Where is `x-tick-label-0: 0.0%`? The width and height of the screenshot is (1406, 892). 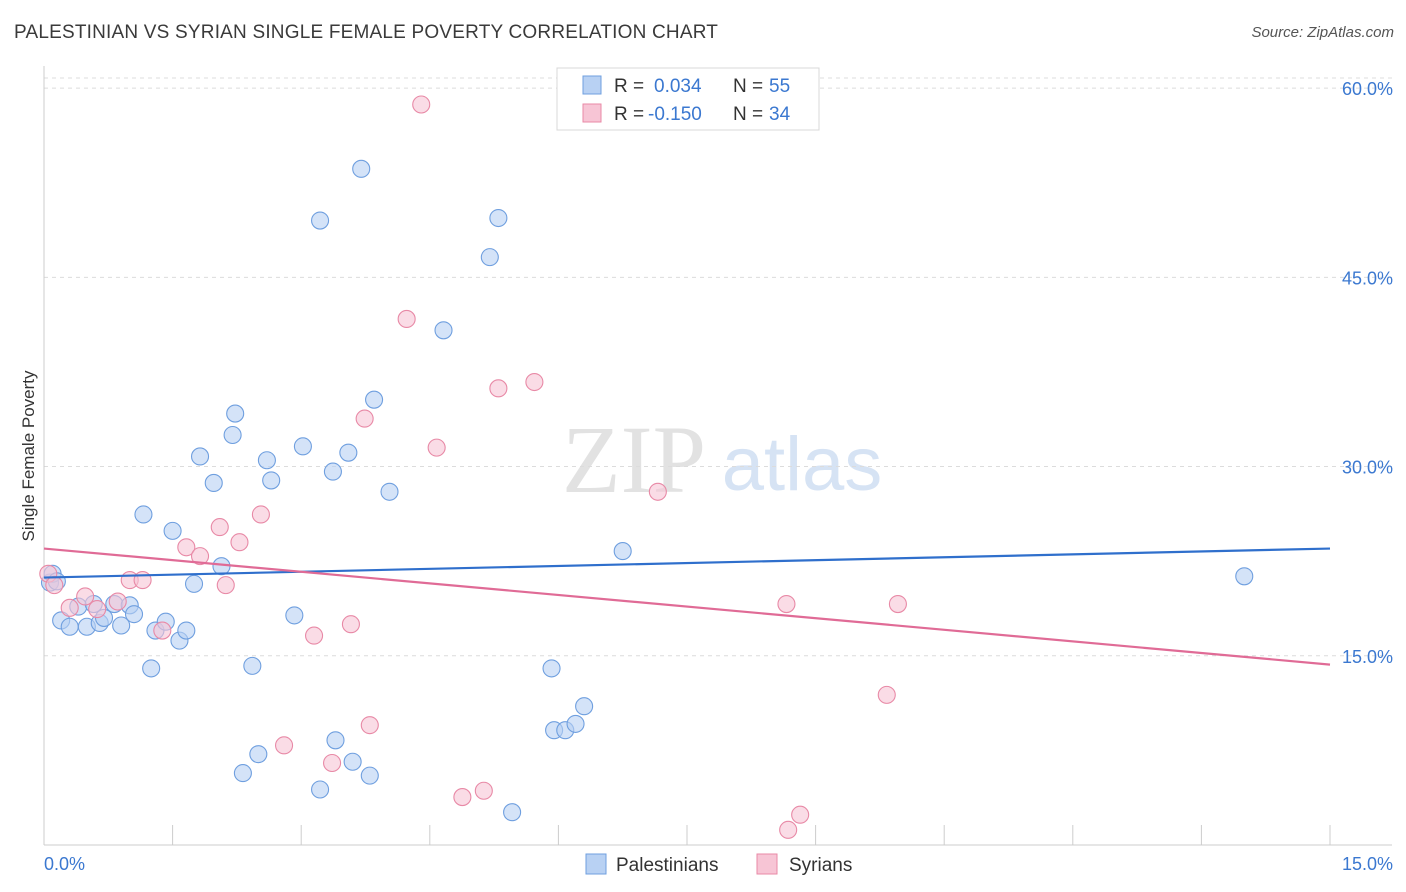 x-tick-label-0: 0.0% is located at coordinates (64, 864).